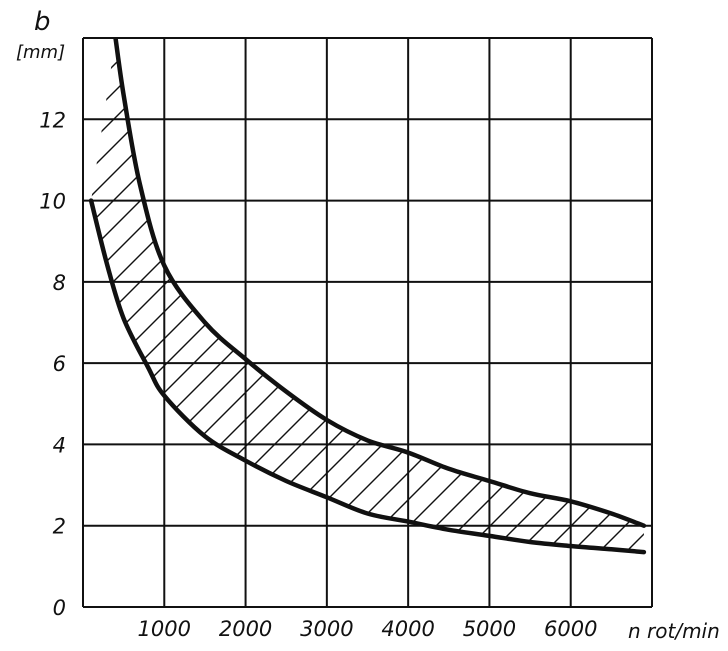  What do you see at coordinates (368, 629) in the screenshot?
I see `x-tick-labels: 1000 2000 3000 4000 5000 6000` at bounding box center [368, 629].